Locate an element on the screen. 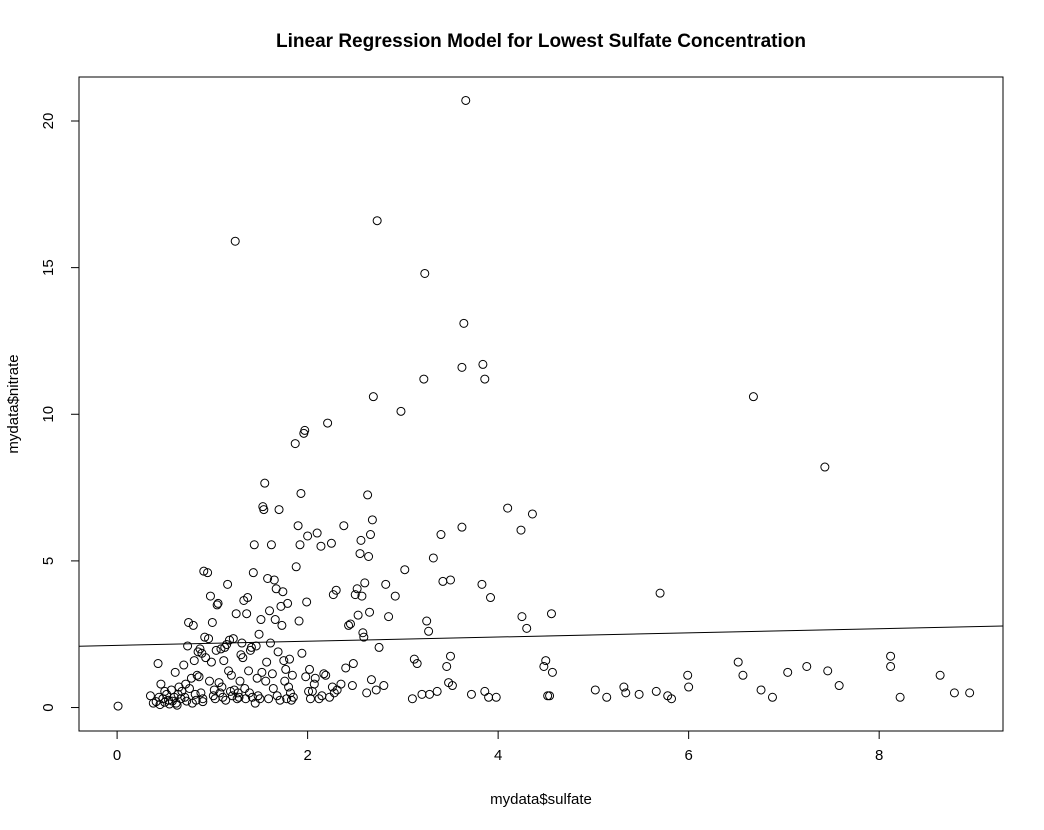 The width and height of the screenshot is (1044, 830). x-axis-label: mydata$sulfate is located at coordinates (541, 799).